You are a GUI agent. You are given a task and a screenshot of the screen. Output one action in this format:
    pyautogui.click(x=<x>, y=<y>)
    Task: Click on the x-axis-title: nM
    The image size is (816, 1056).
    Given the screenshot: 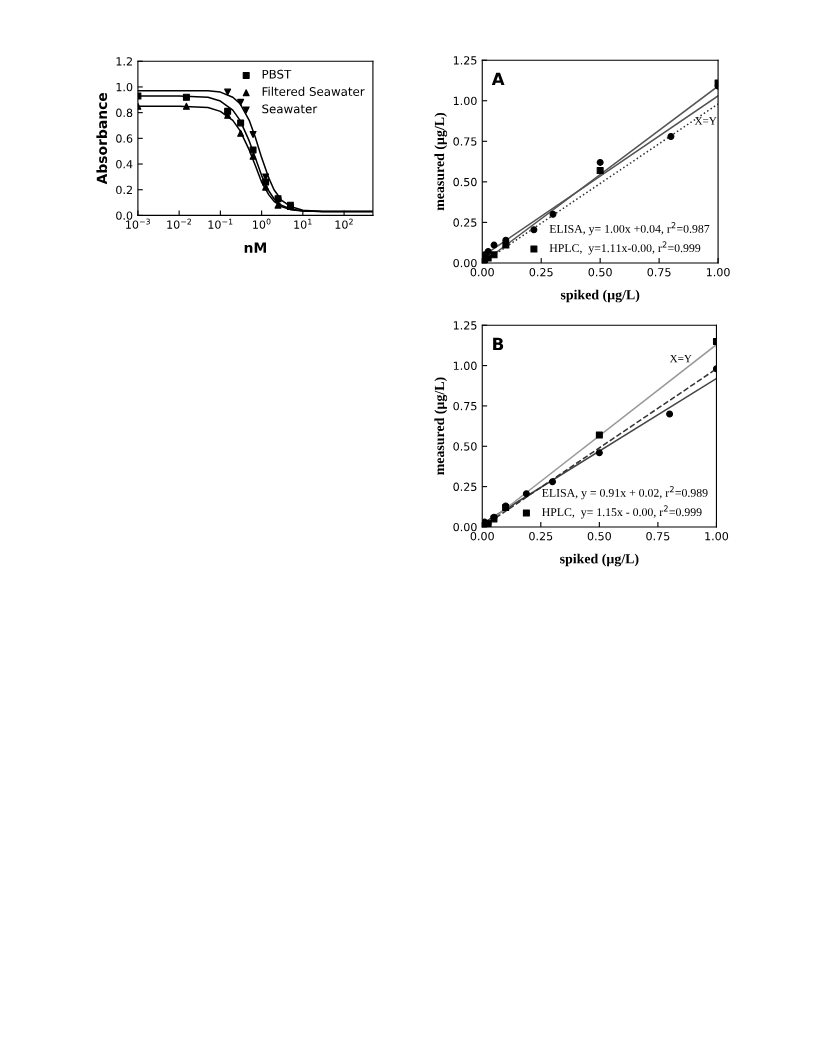 What is the action you would take?
    pyautogui.click(x=255, y=247)
    